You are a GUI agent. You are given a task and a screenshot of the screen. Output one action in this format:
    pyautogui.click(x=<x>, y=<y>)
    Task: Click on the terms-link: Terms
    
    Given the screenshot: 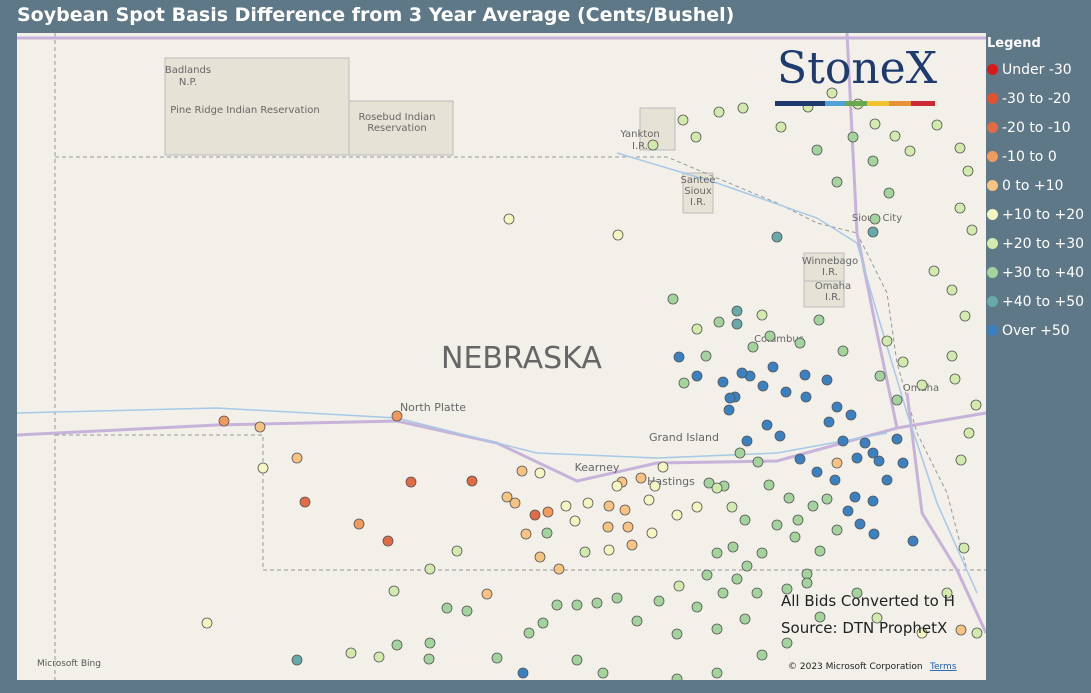 What is the action you would take?
    pyautogui.click(x=943, y=667)
    